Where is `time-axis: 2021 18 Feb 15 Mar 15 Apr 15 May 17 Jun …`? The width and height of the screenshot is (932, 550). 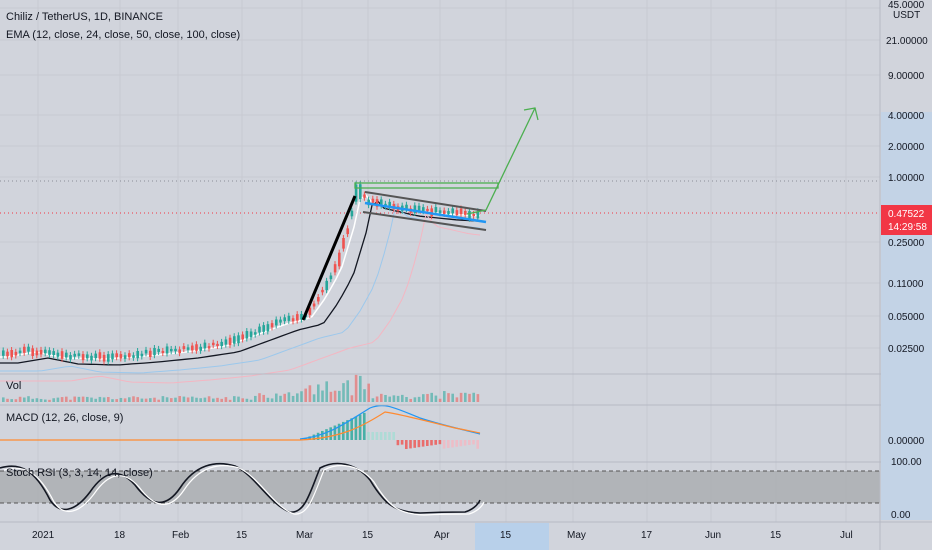 time-axis: 2021 18 Feb 15 Mar 15 Apr 15 May 17 Jun … is located at coordinates (442, 536).